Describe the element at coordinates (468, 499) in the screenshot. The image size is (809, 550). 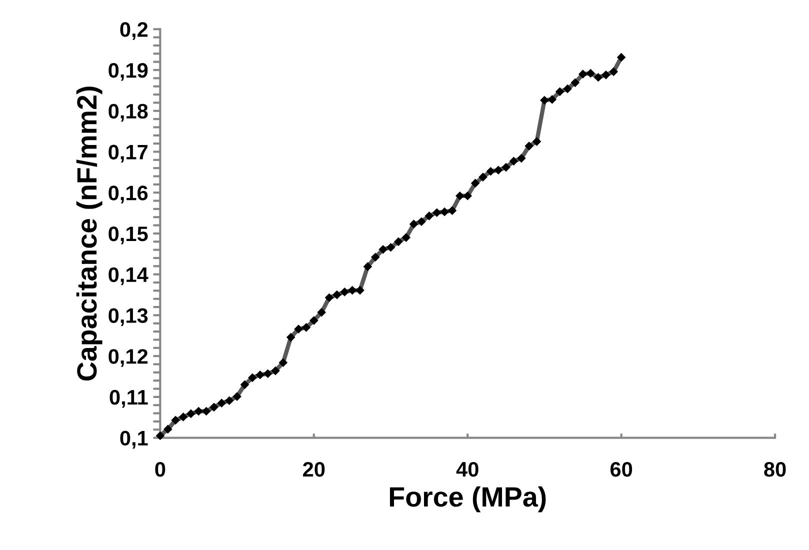
I see `x-axis-title: Force (MPa)` at that location.